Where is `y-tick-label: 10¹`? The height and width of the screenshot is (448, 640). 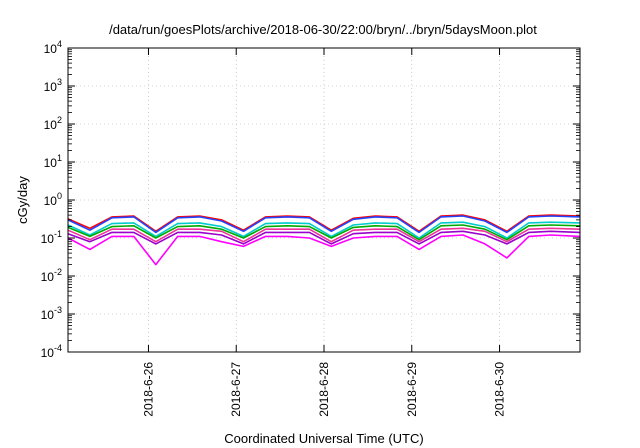
y-tick-label: 10¹ is located at coordinates (53, 161).